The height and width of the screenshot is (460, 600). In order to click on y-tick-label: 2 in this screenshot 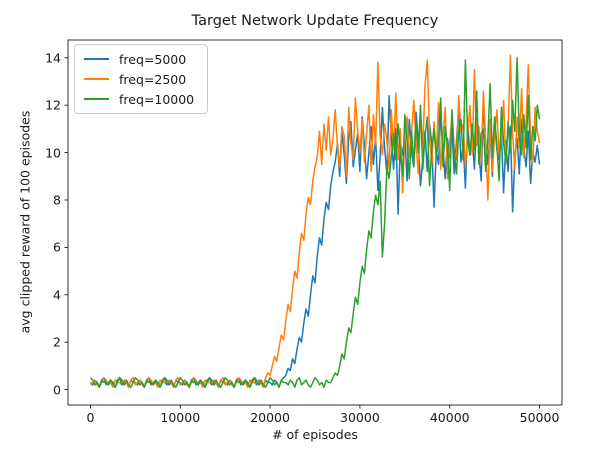, I will do `click(57, 342)`.